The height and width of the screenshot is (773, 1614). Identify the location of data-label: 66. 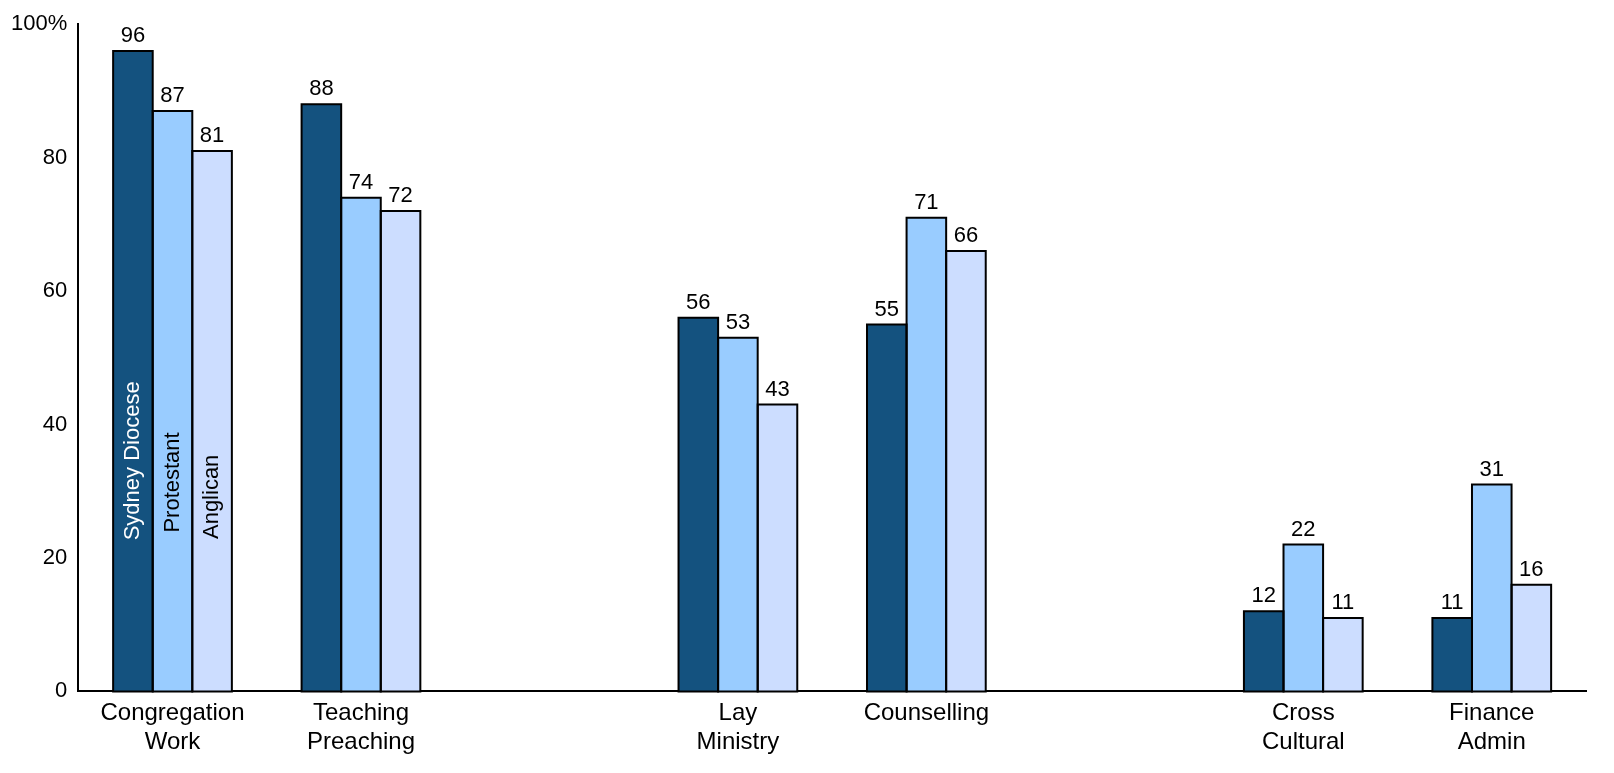
(966, 235).